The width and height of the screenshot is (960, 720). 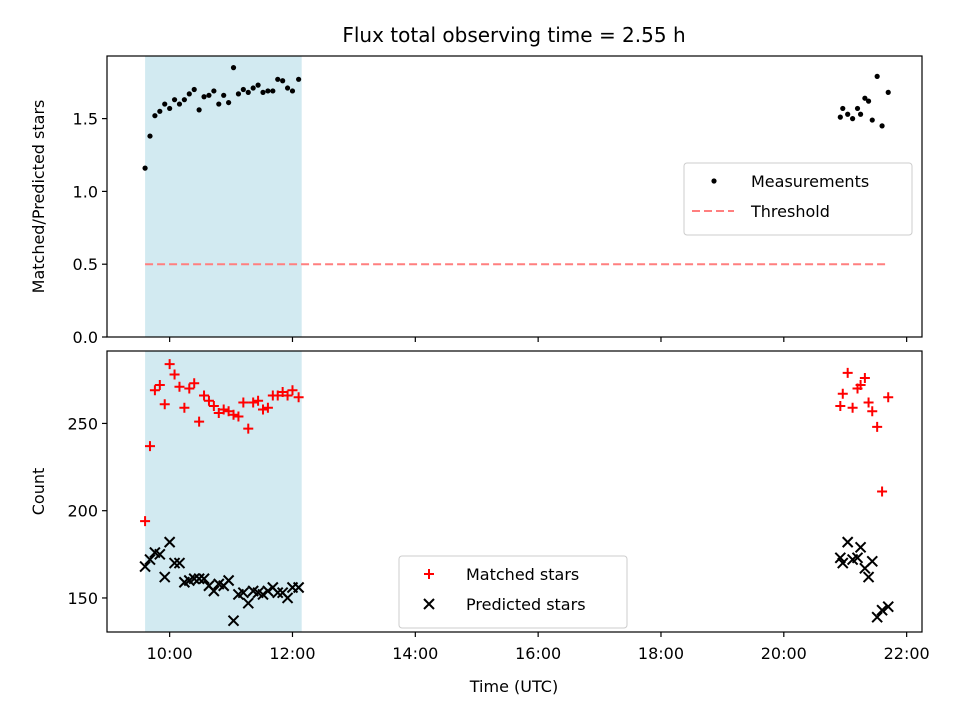 I want to click on x-tick-label: 12:00, so click(x=292, y=653).